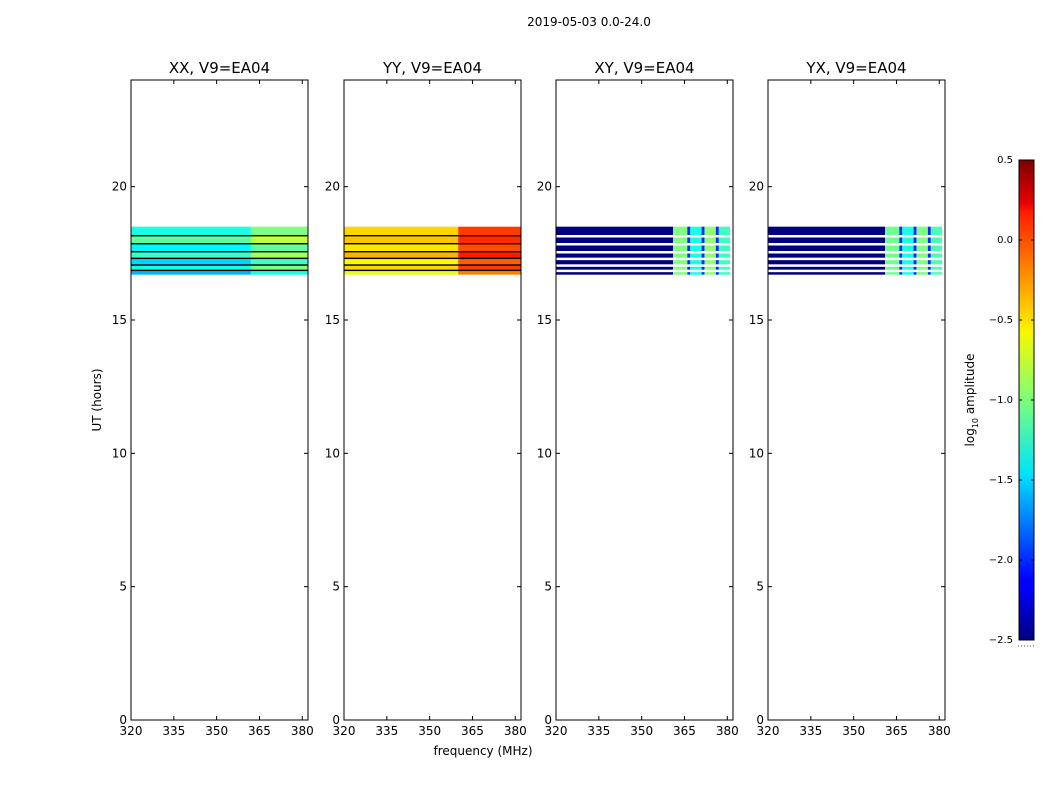  What do you see at coordinates (123, 587) in the screenshot?
I see `y-tick-label: 5` at bounding box center [123, 587].